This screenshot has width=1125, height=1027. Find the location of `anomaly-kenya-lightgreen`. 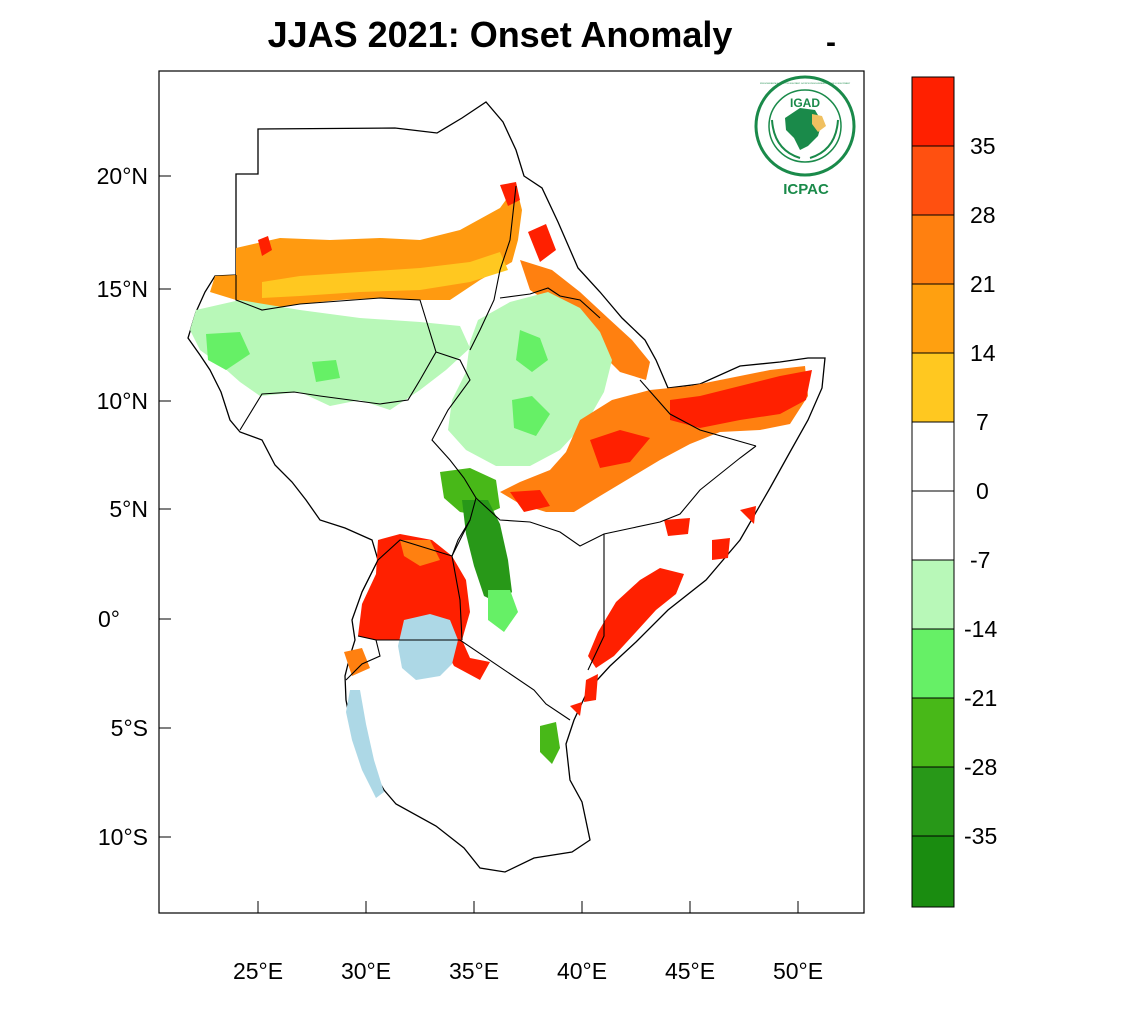

anomaly-kenya-lightgreen is located at coordinates (503, 611).